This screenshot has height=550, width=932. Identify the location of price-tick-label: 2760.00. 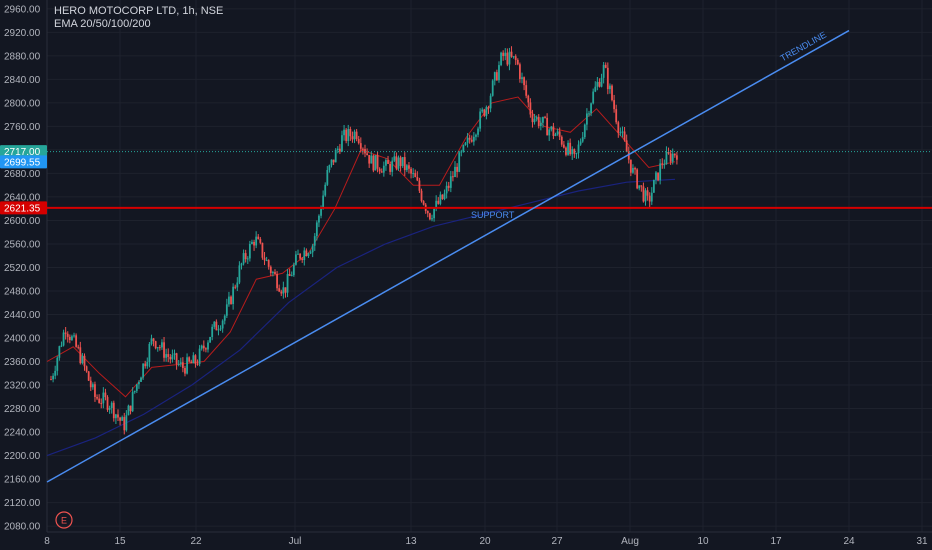
(22, 127).